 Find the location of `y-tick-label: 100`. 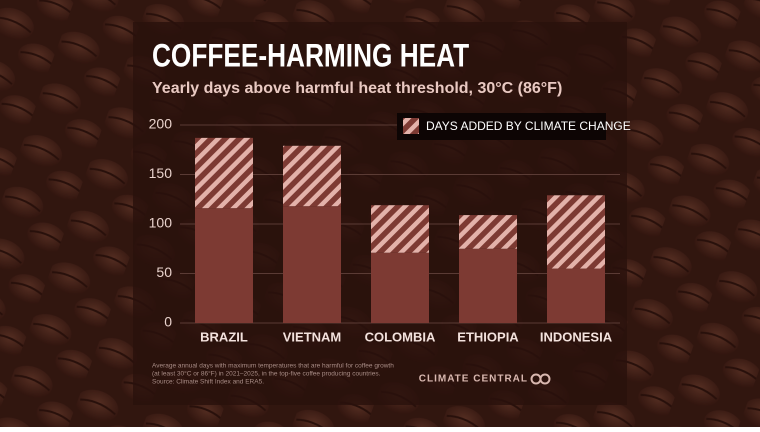

y-tick-label: 100 is located at coordinates (161, 223).